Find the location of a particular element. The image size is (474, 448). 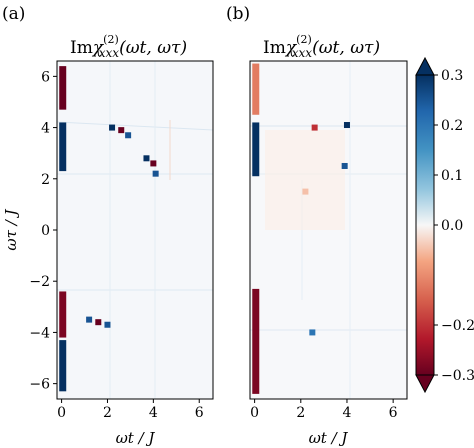

y-tick-label-a: −2 is located at coordinates (39, 282).